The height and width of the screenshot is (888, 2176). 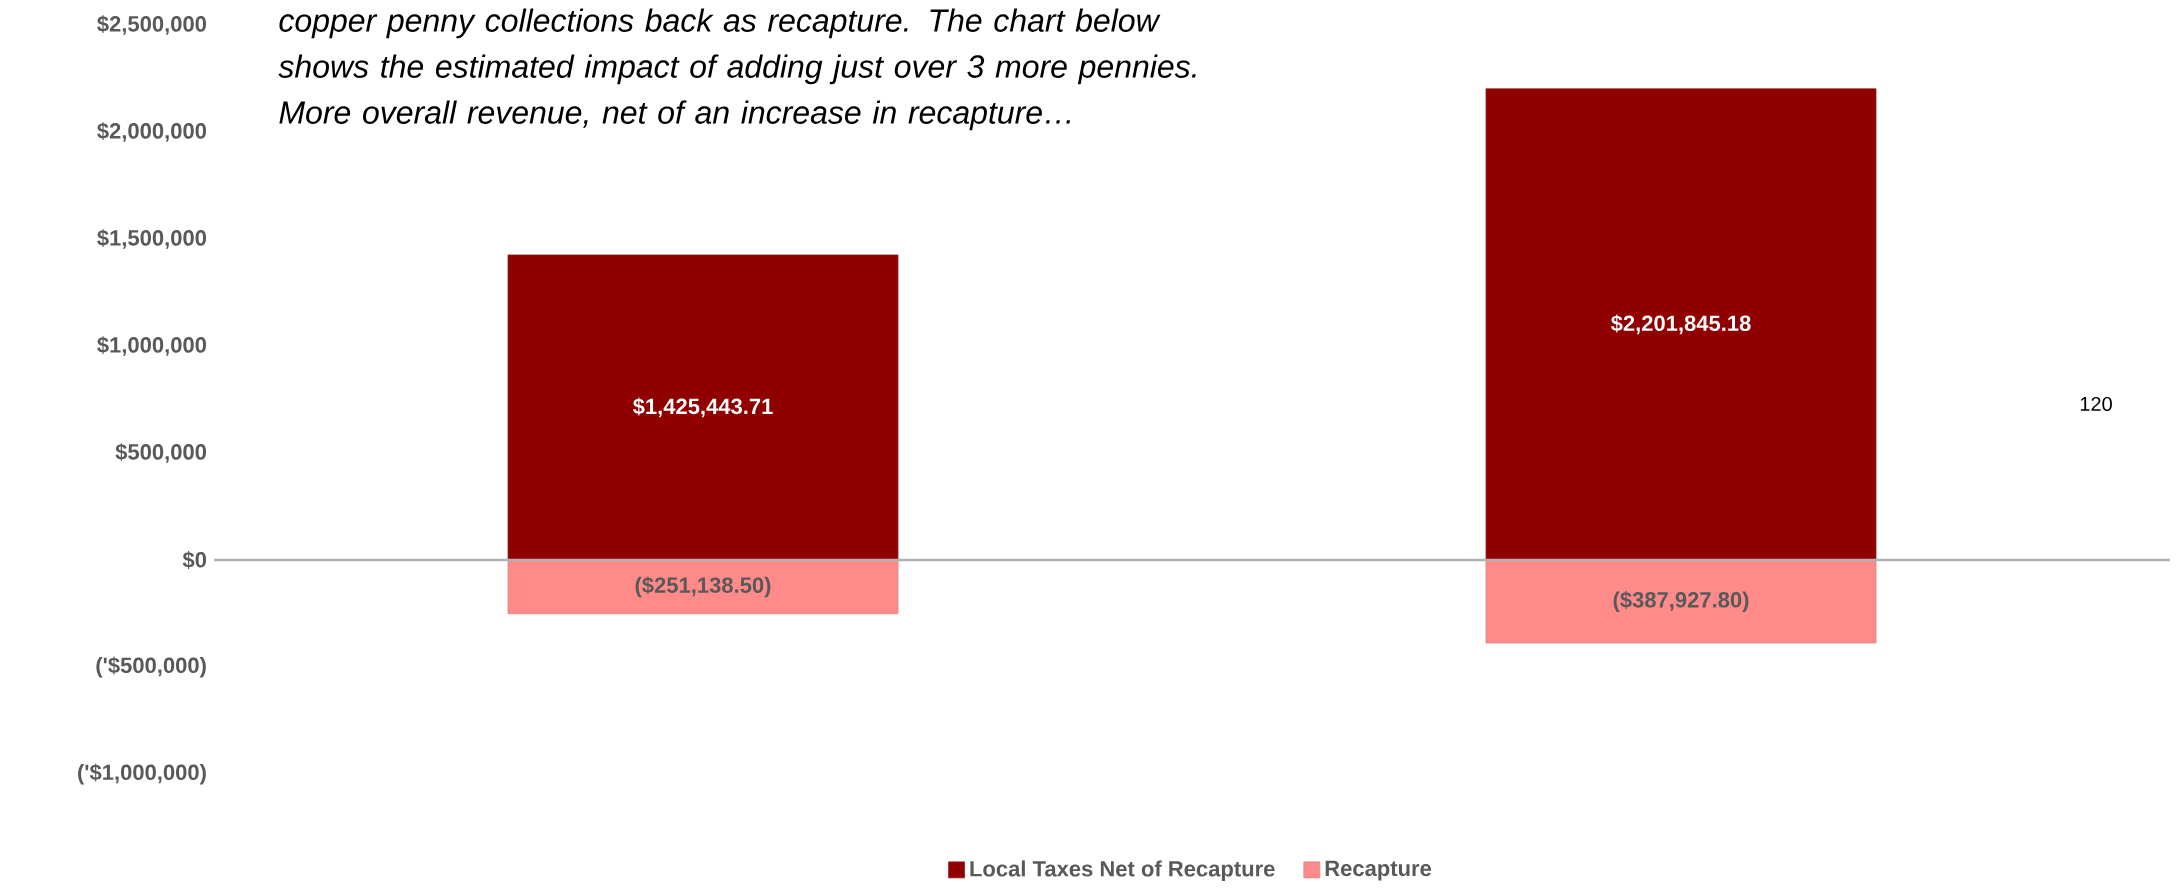 I want to click on legend-label: Recapture, so click(x=1378, y=870).